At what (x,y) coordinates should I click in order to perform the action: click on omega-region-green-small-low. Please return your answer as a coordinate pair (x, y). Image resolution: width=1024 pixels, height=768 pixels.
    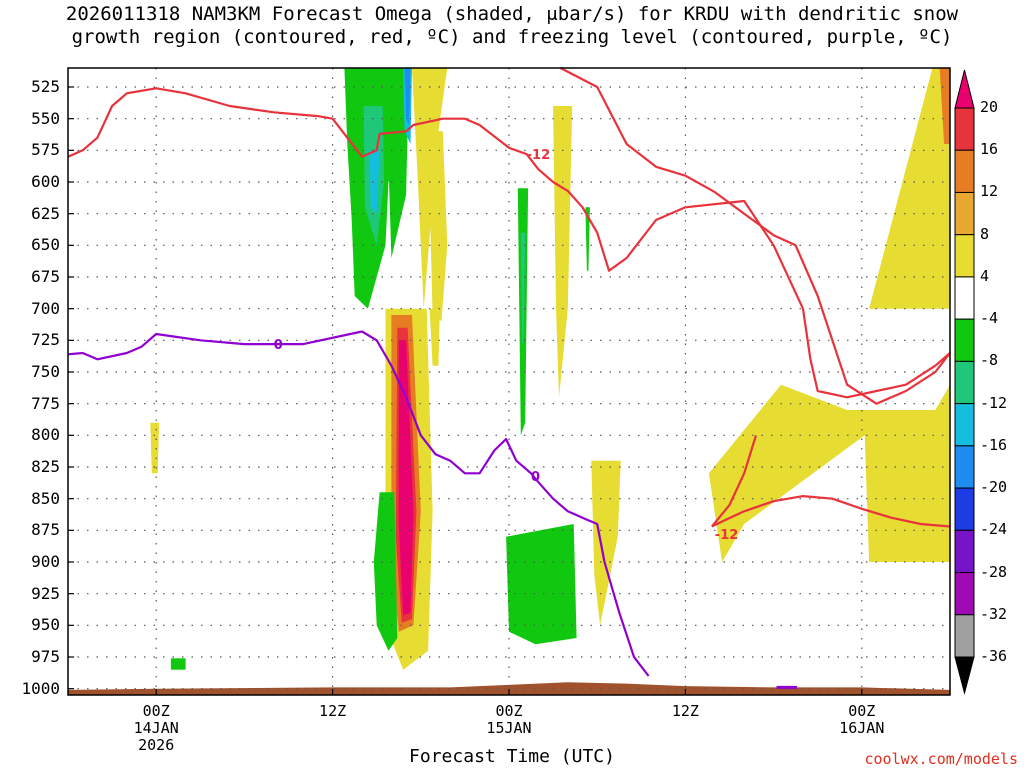
    Looking at the image, I should click on (178, 664).